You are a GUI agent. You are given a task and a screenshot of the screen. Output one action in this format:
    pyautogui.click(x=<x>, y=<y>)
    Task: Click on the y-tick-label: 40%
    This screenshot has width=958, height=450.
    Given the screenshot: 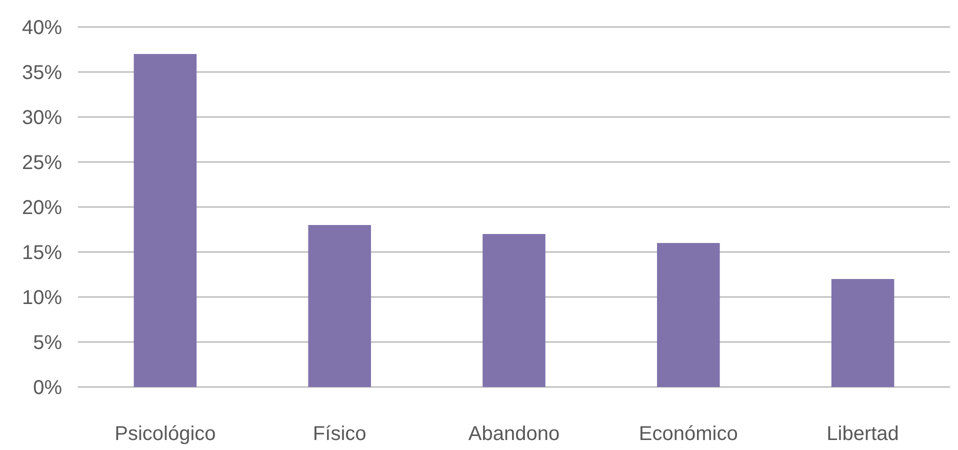 What is the action you would take?
    pyautogui.click(x=42, y=28)
    